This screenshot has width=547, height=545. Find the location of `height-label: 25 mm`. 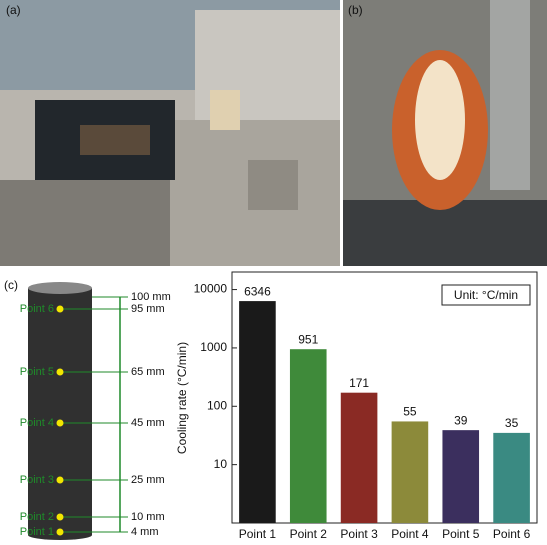

height-label: 25 mm is located at coordinates (148, 480).